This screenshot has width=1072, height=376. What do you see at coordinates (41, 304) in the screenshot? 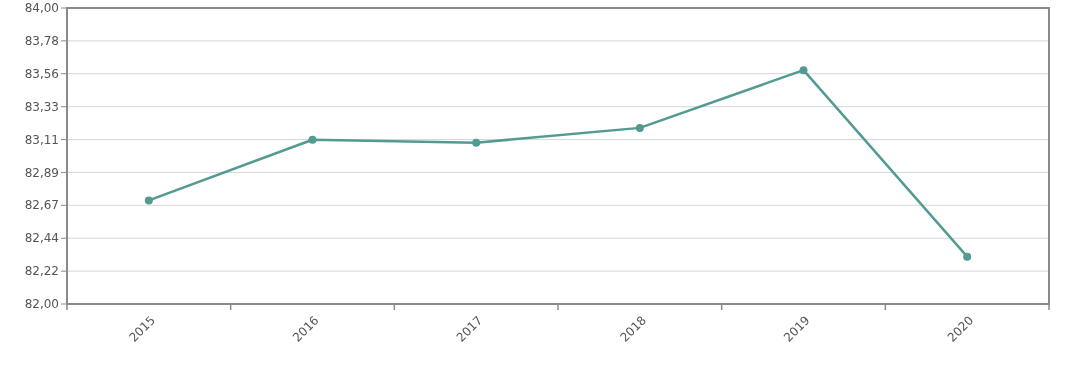
I see `y-tick-label: 82,00` at bounding box center [41, 304].